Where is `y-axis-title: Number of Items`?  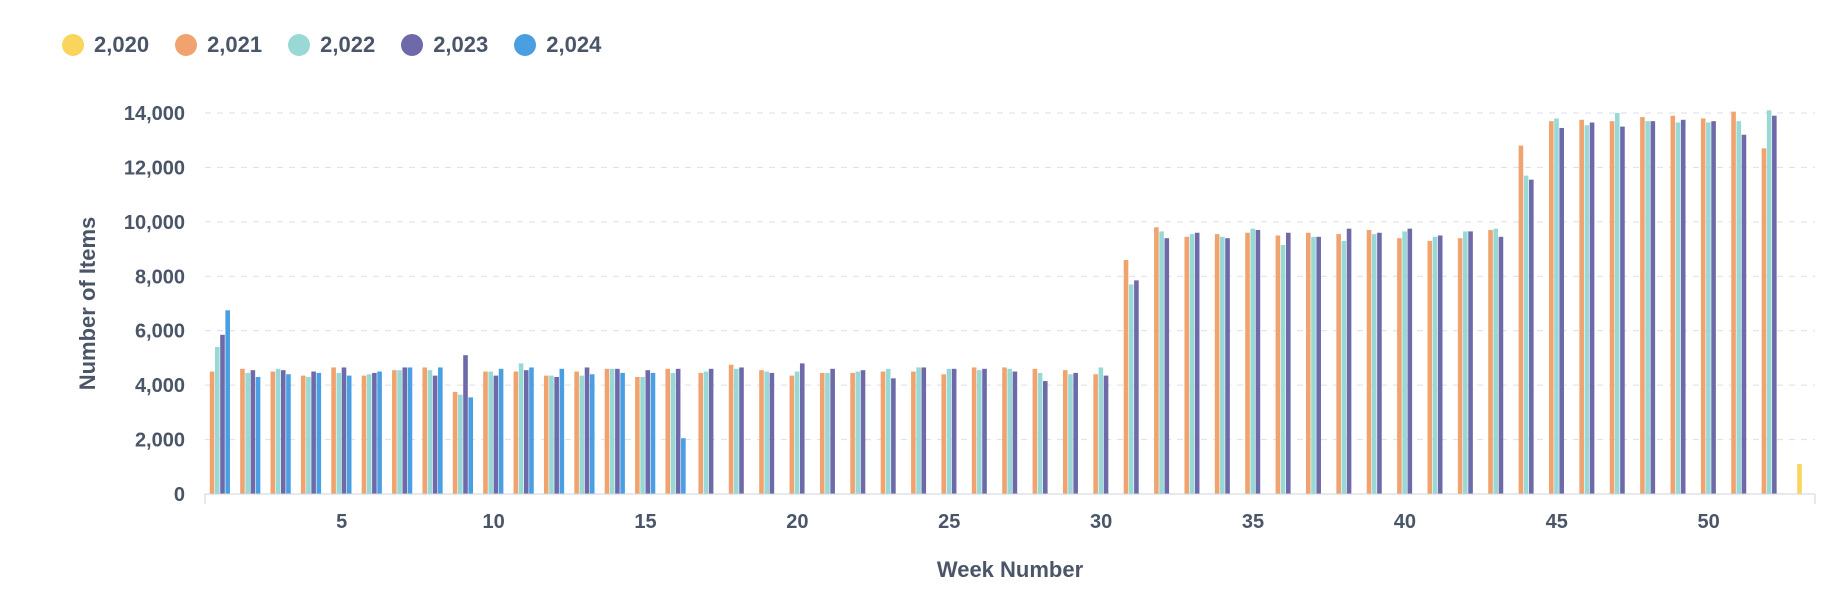
y-axis-title: Number of Items is located at coordinates (87, 304).